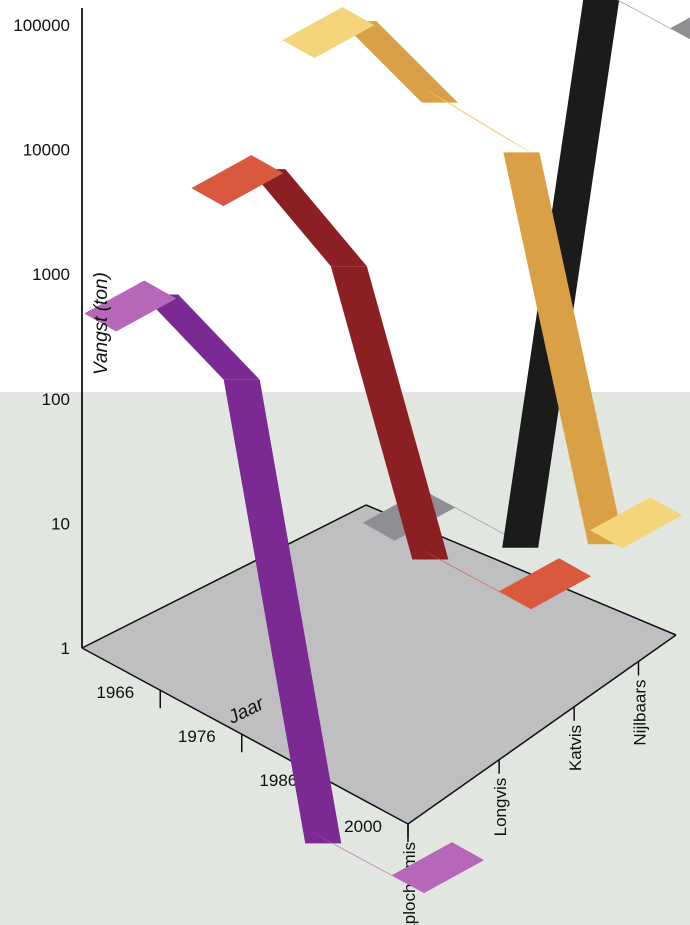  I want to click on series-haplochromis-segment-1966-1976, so click(201, 337).